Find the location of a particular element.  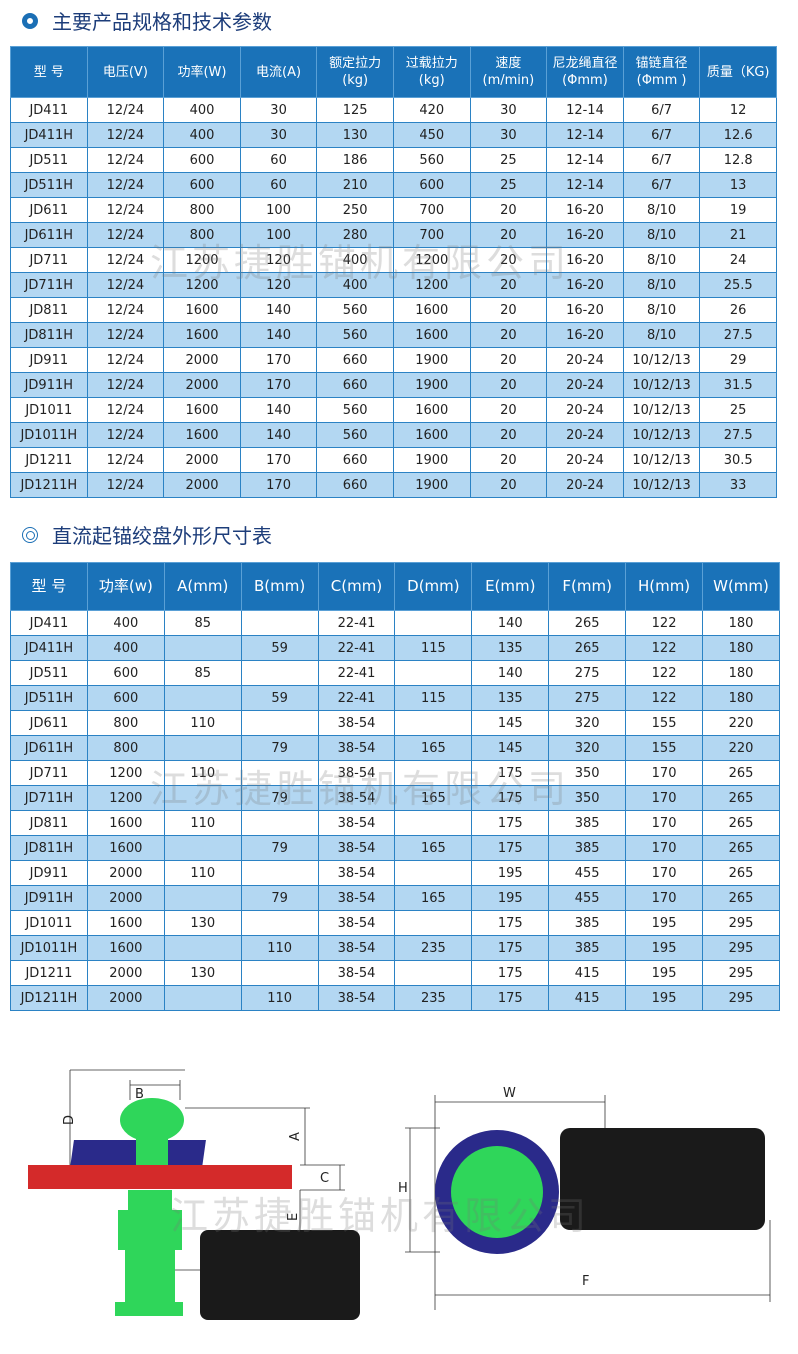

column-header: 质量（KG) is located at coordinates (738, 72).